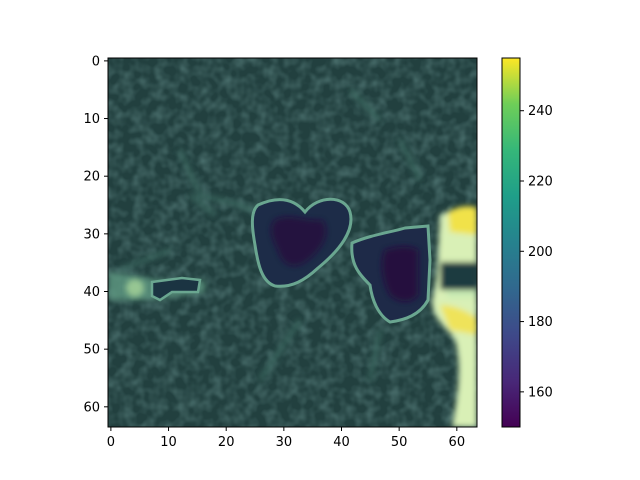 This screenshot has height=480, width=640. What do you see at coordinates (168, 442) in the screenshot?
I see `x-tick-label: 10` at bounding box center [168, 442].